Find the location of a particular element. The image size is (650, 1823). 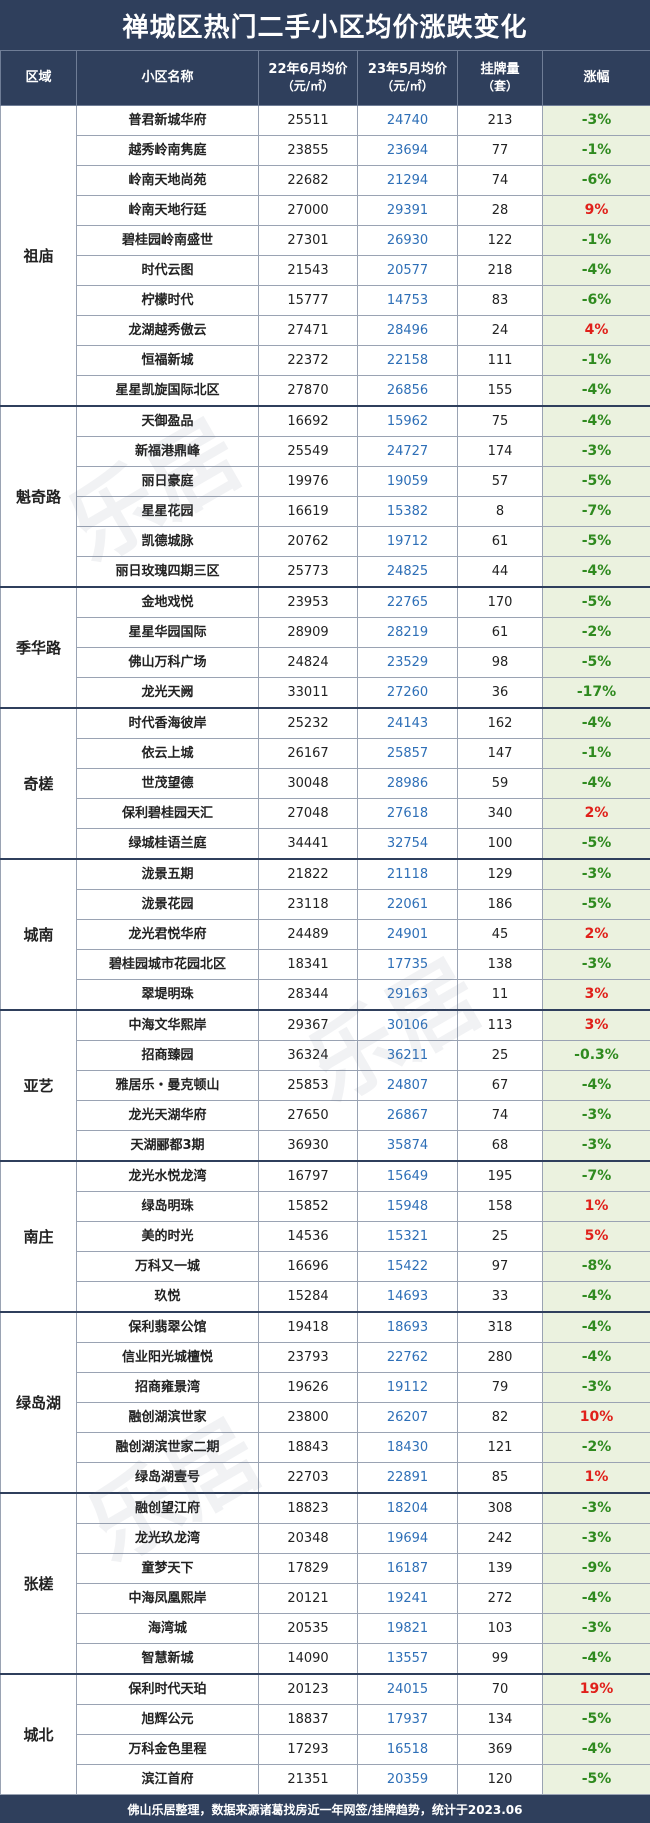

price-2022-cell: 33011 is located at coordinates (308, 693).